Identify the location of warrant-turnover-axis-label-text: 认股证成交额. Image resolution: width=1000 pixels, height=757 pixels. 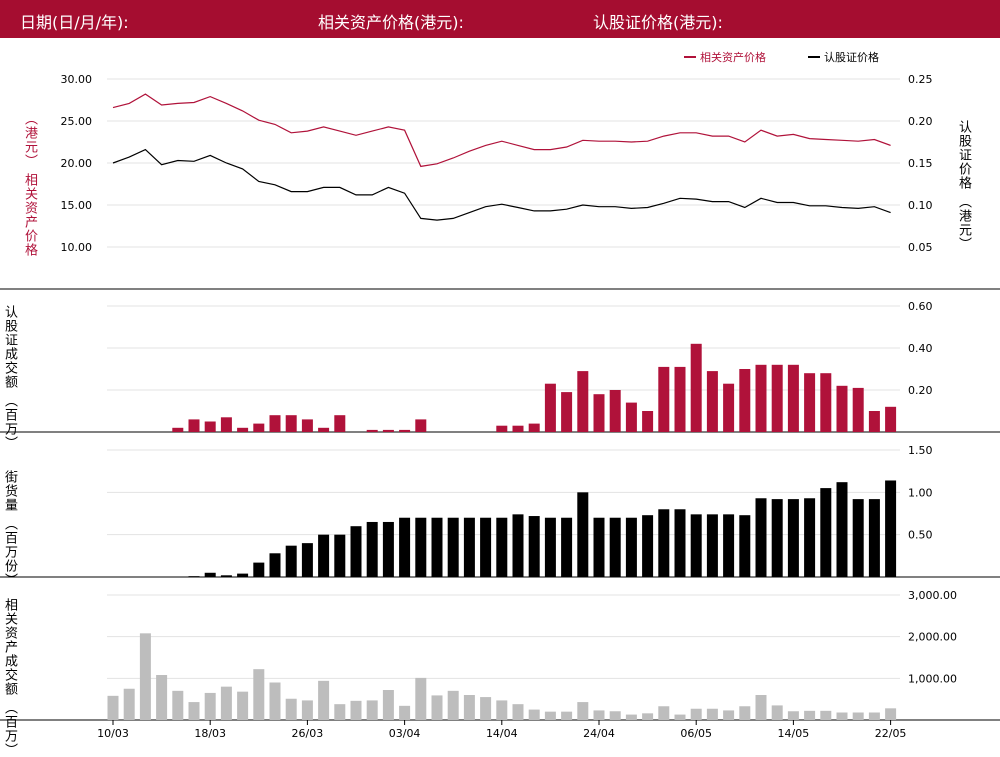
(9, 347).